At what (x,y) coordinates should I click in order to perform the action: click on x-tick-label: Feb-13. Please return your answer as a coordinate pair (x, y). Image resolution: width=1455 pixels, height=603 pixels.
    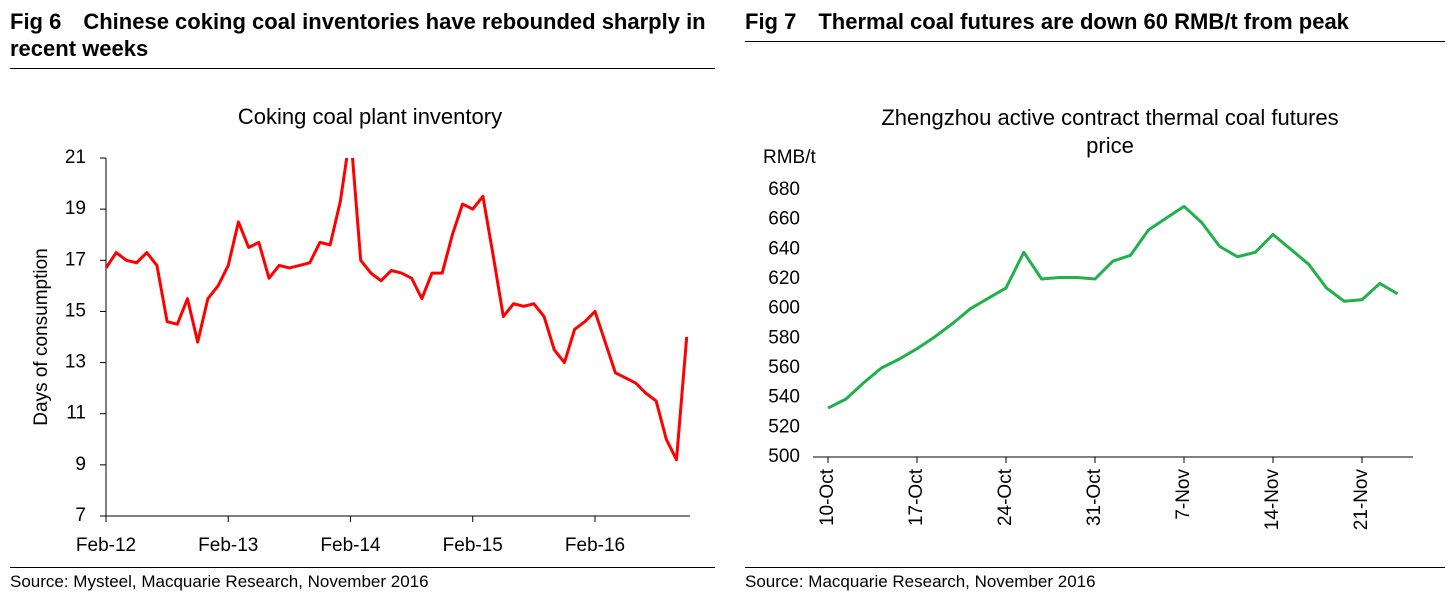
    Looking at the image, I should click on (228, 545).